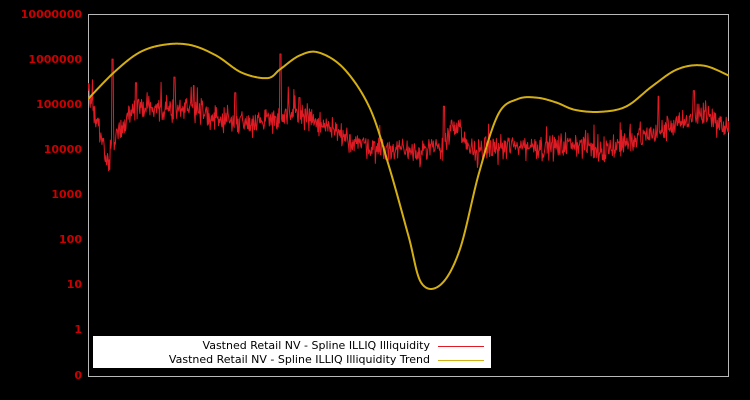 The width and height of the screenshot is (750, 400). Describe the element at coordinates (62, 149) in the screenshot. I see `y-axis-tick-10000: 10000` at that location.